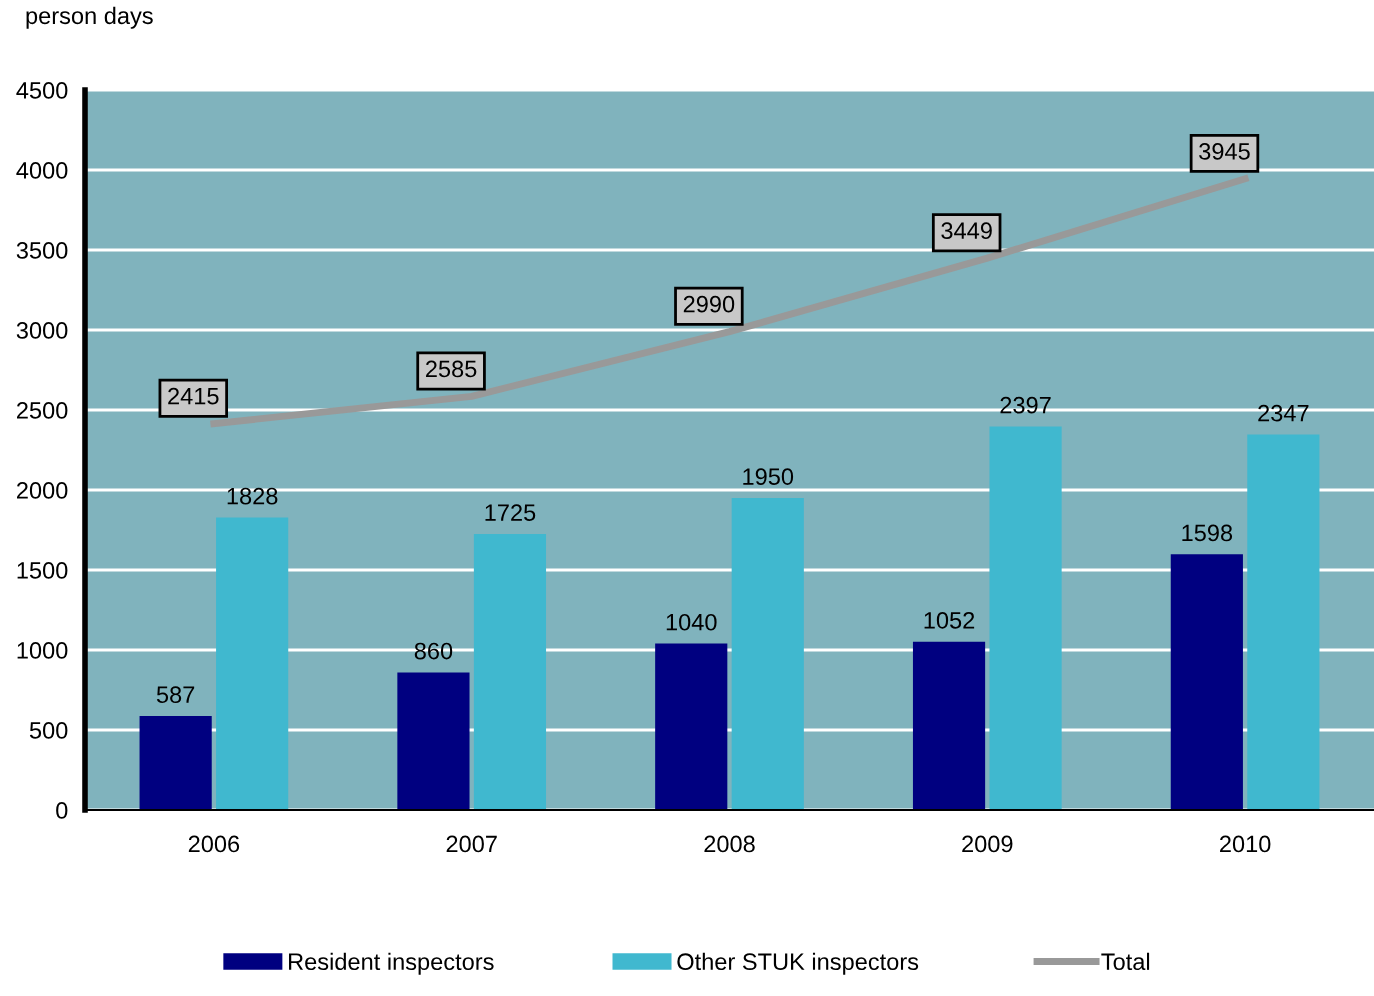  What do you see at coordinates (1245, 844) in the screenshot?
I see `x-tick-label: 2010` at bounding box center [1245, 844].